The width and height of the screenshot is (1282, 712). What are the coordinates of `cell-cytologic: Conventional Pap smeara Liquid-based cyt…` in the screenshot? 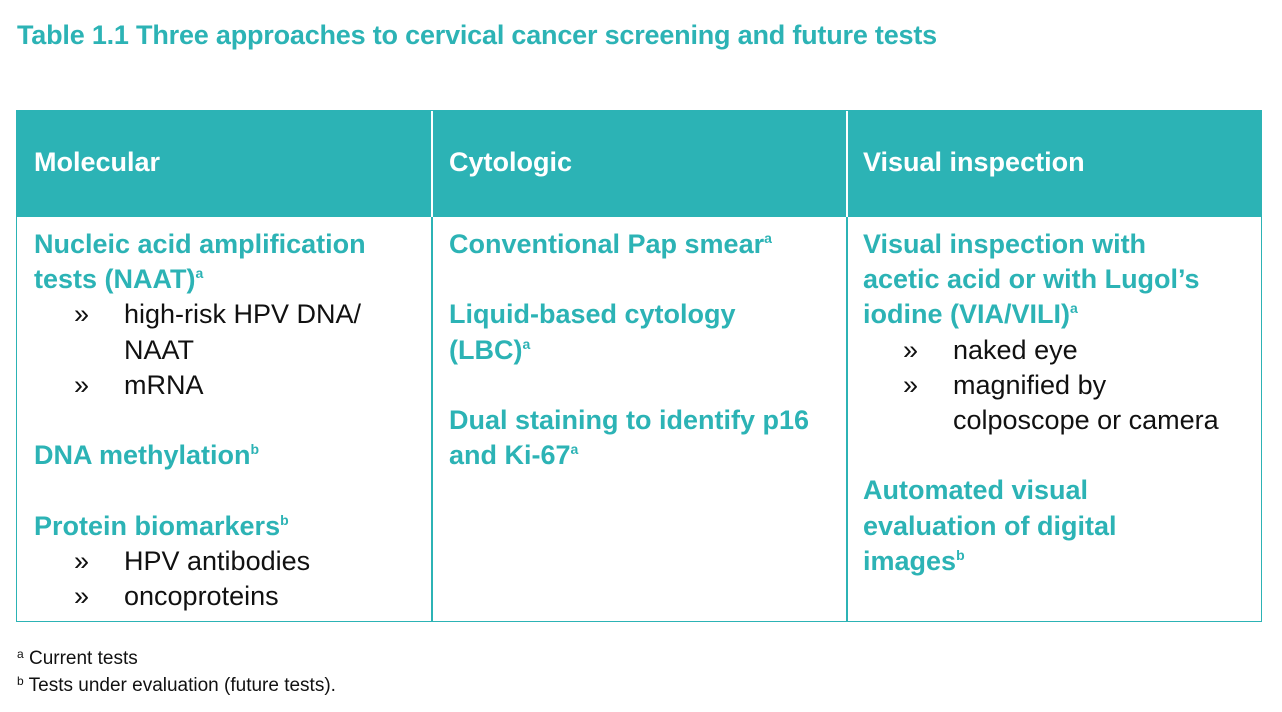 It's located at (646, 350).